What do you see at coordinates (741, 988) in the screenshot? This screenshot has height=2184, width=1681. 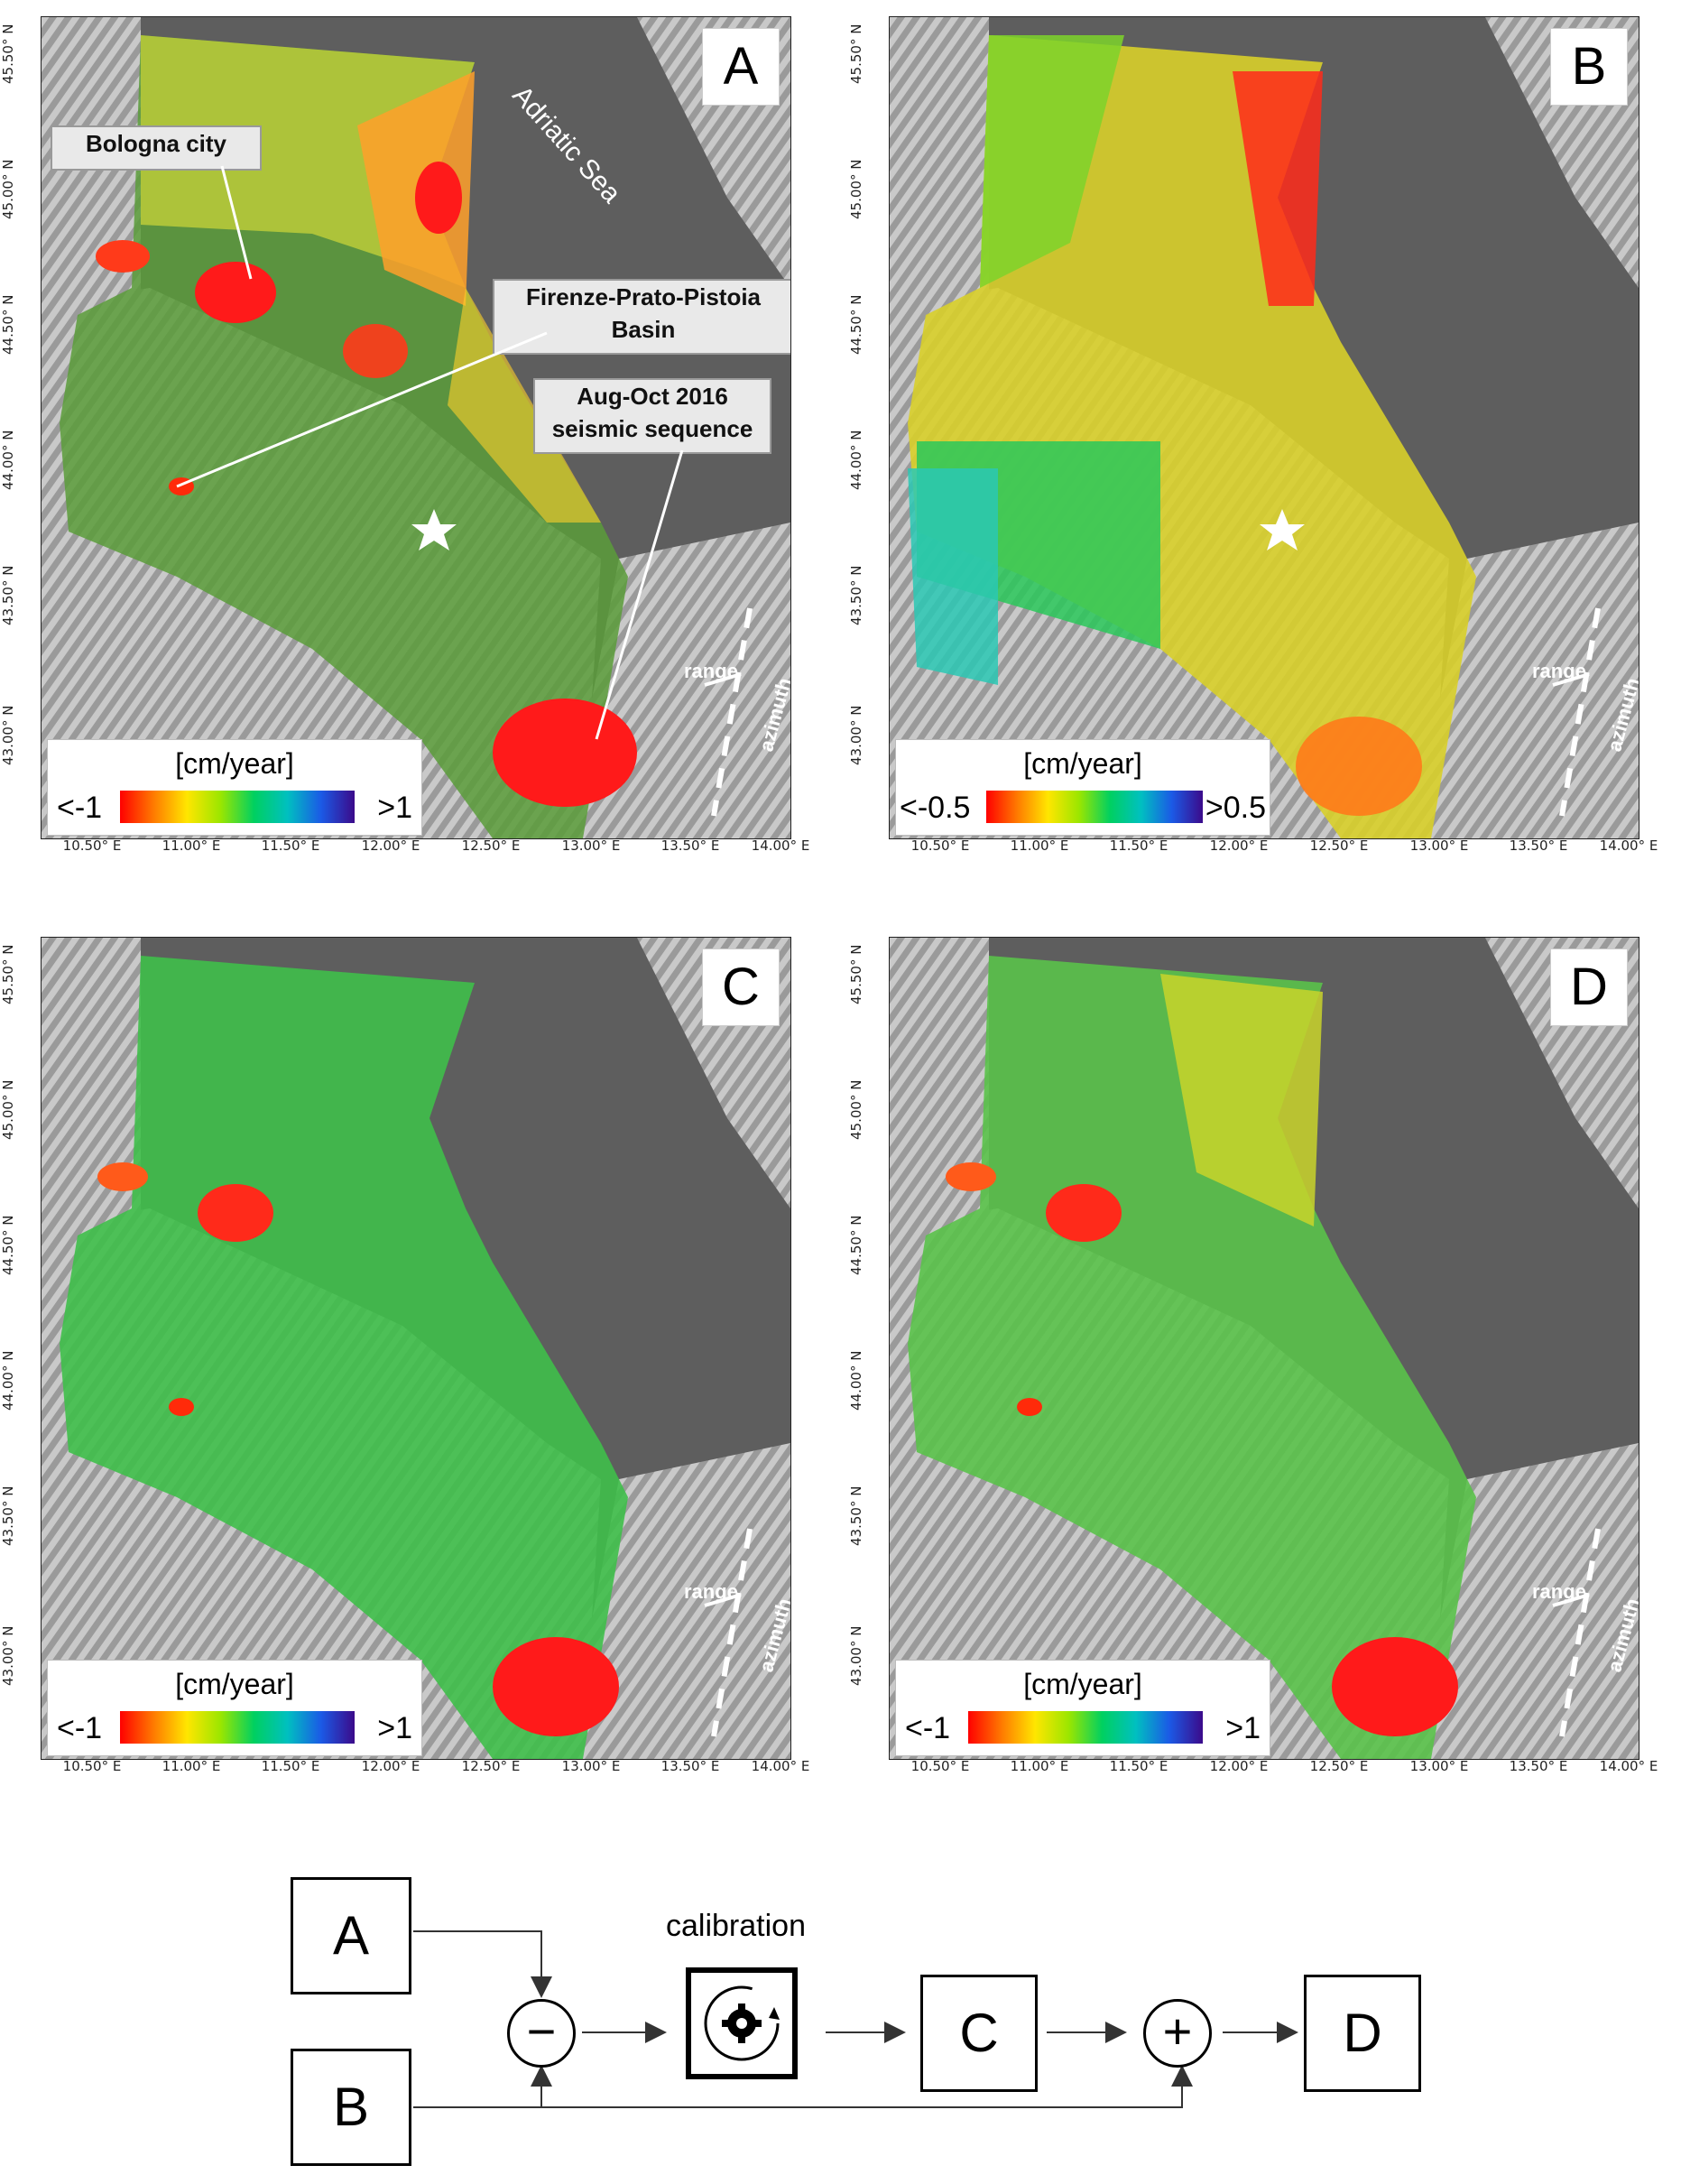 I see `panel-letter: C` at bounding box center [741, 988].